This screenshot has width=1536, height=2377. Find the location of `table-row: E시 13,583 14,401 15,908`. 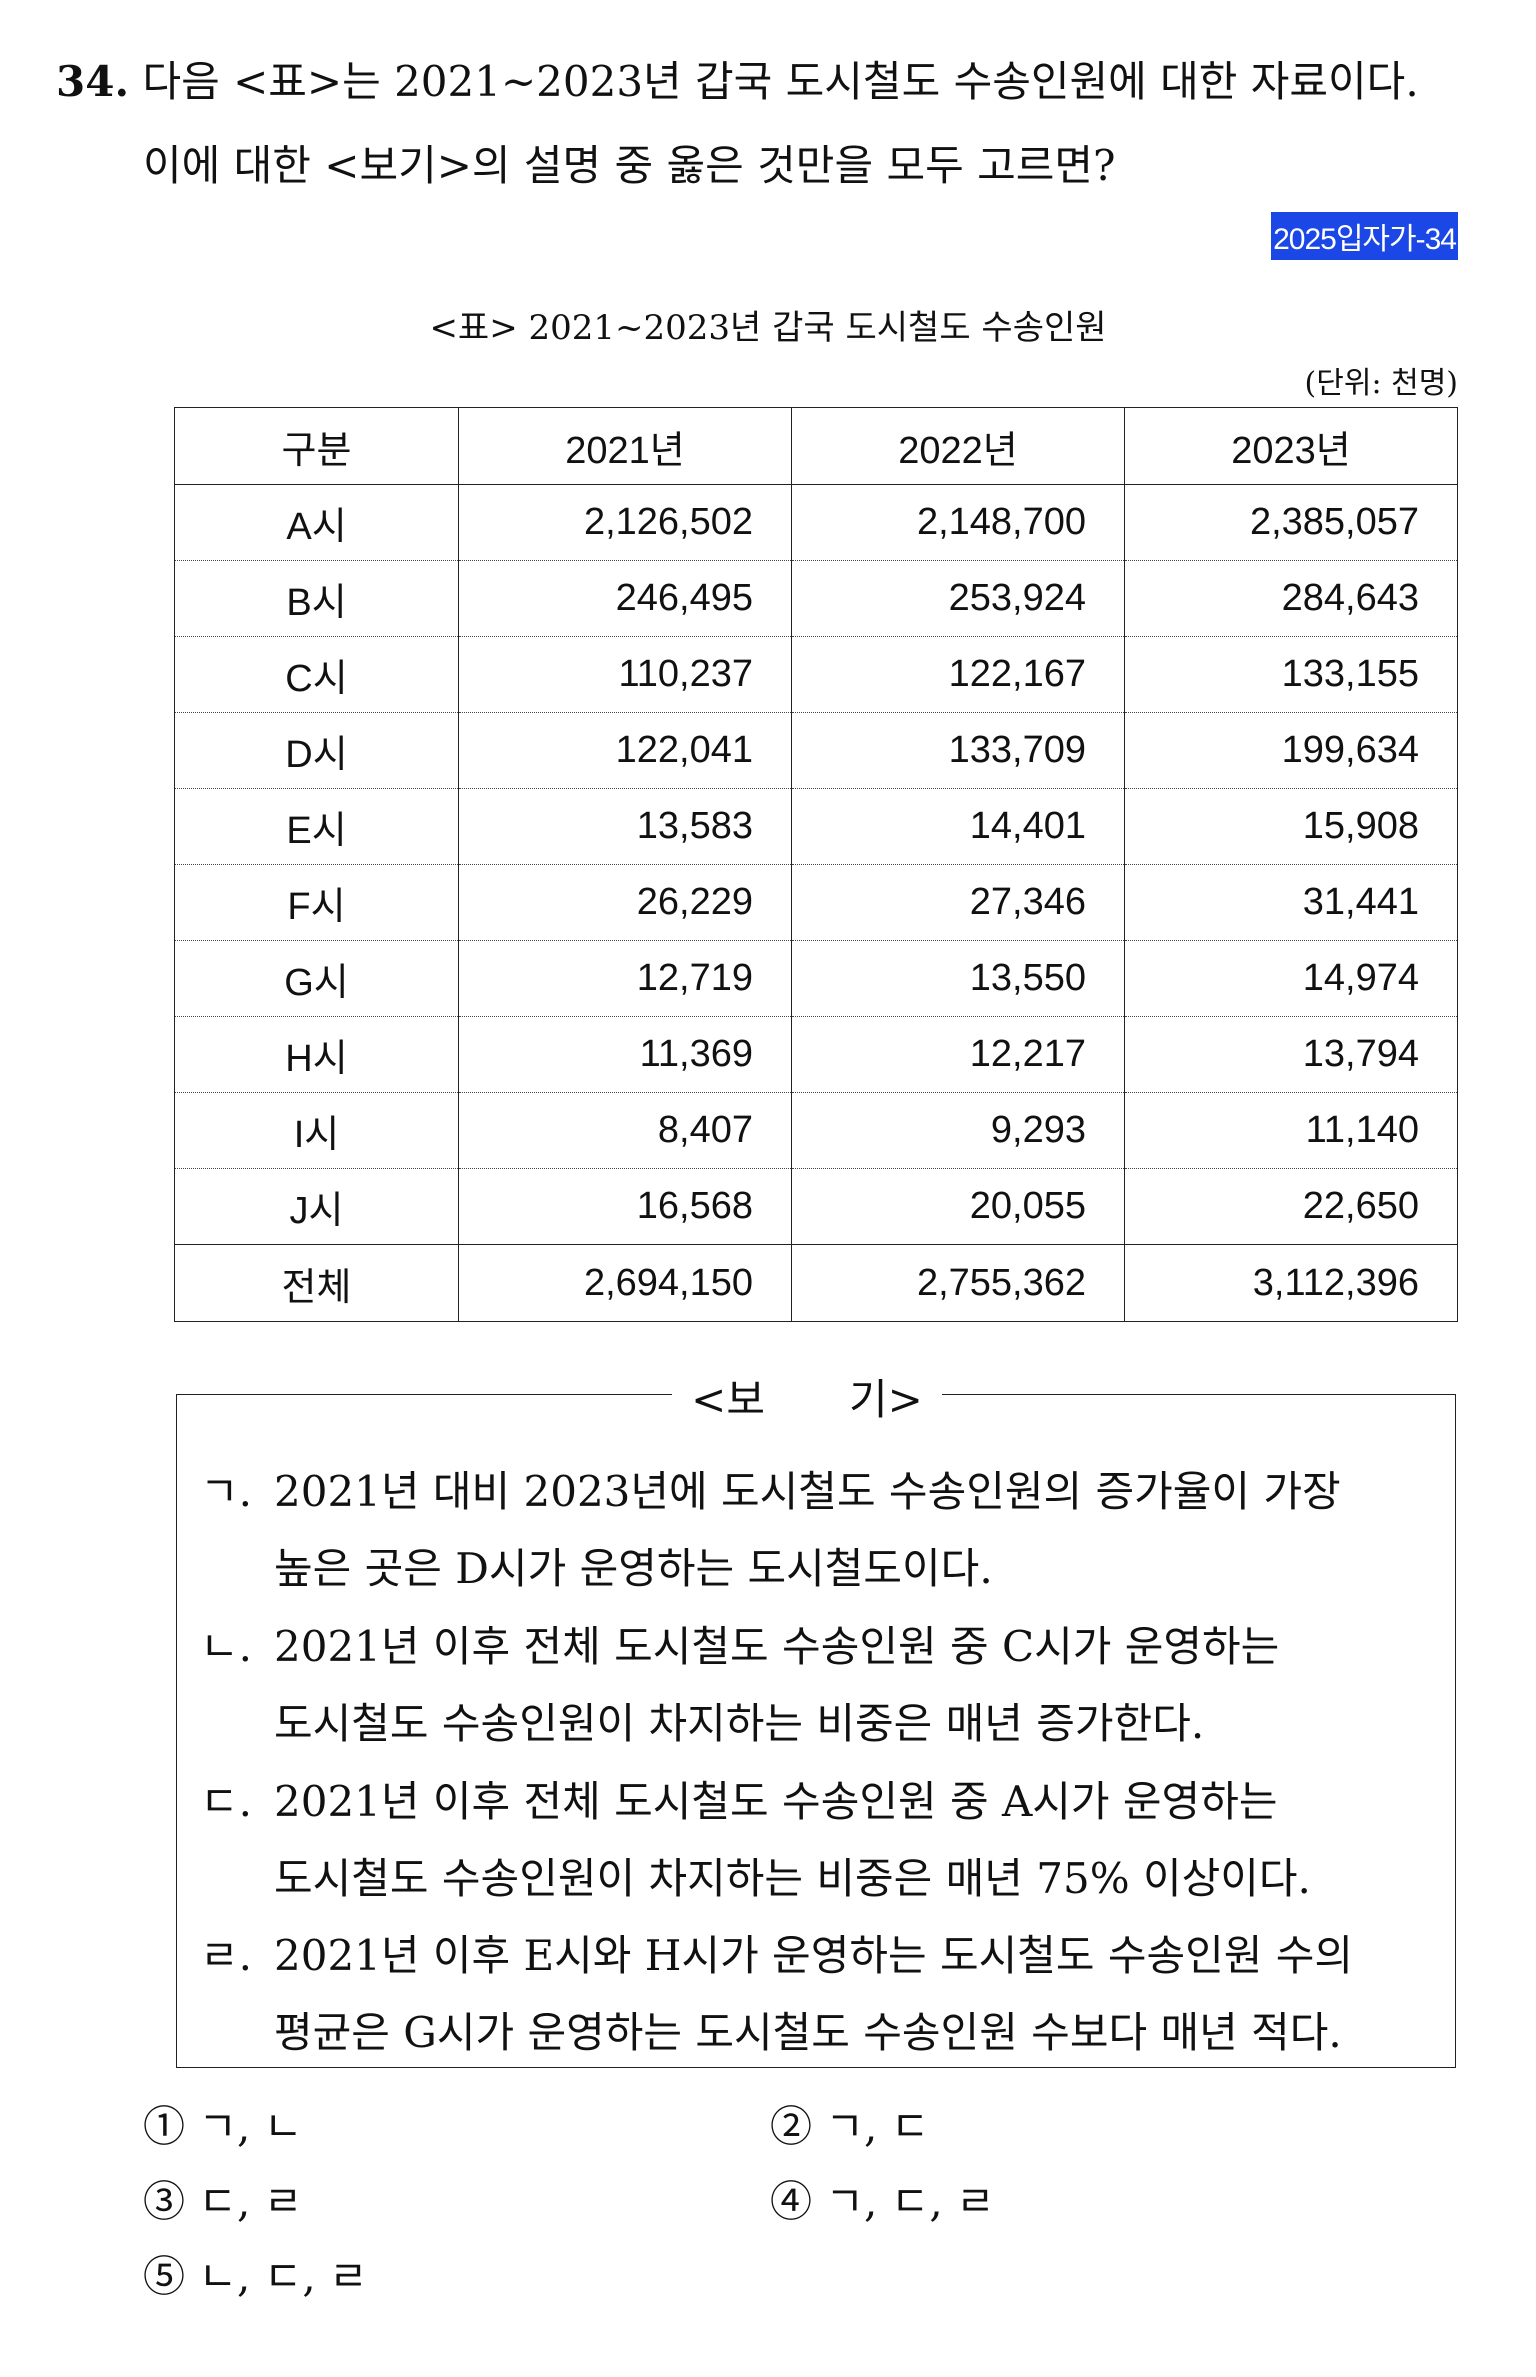

table-row: E시 13,583 14,401 15,908 is located at coordinates (816, 826).